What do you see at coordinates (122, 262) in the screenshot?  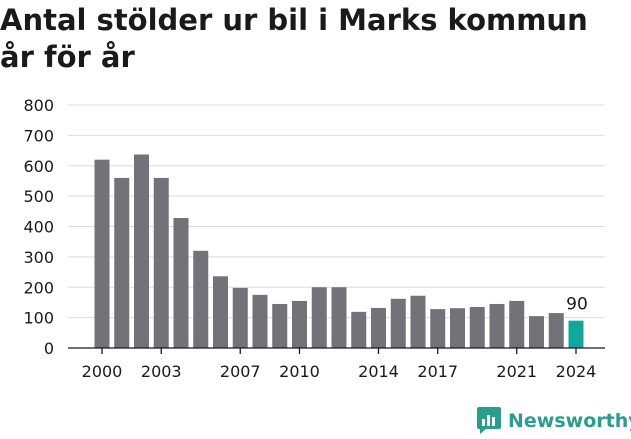 I see `bar-2001` at bounding box center [122, 262].